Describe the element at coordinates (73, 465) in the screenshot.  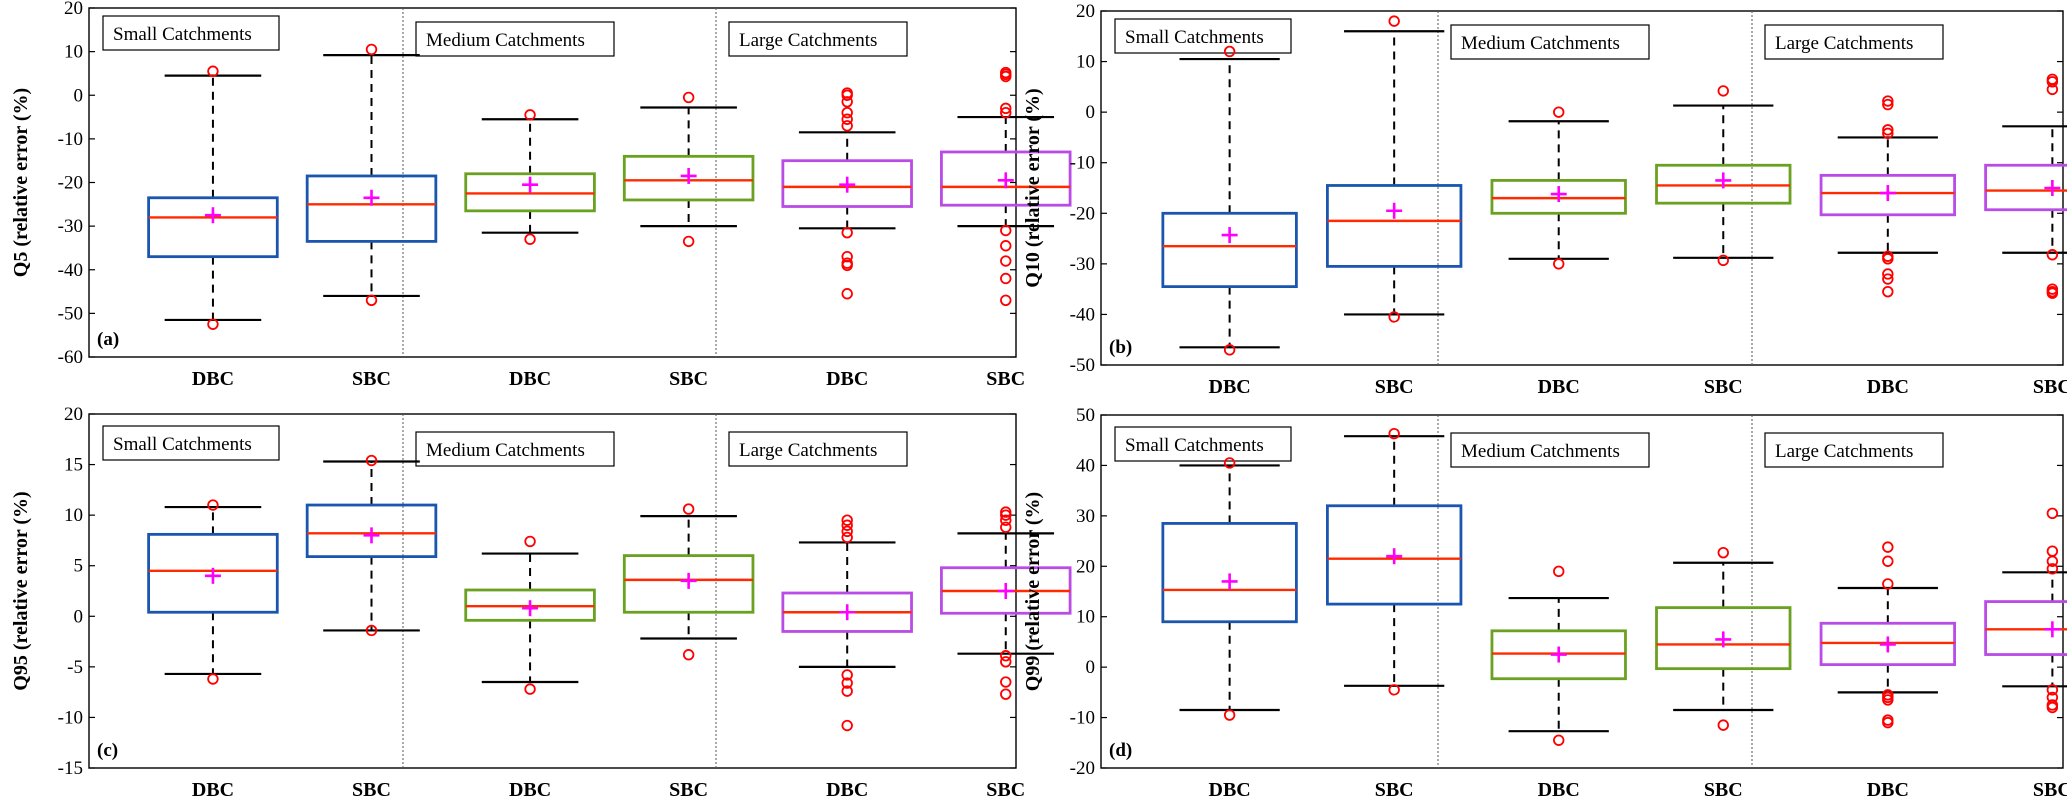
I see `y-tick-label: 15` at that location.